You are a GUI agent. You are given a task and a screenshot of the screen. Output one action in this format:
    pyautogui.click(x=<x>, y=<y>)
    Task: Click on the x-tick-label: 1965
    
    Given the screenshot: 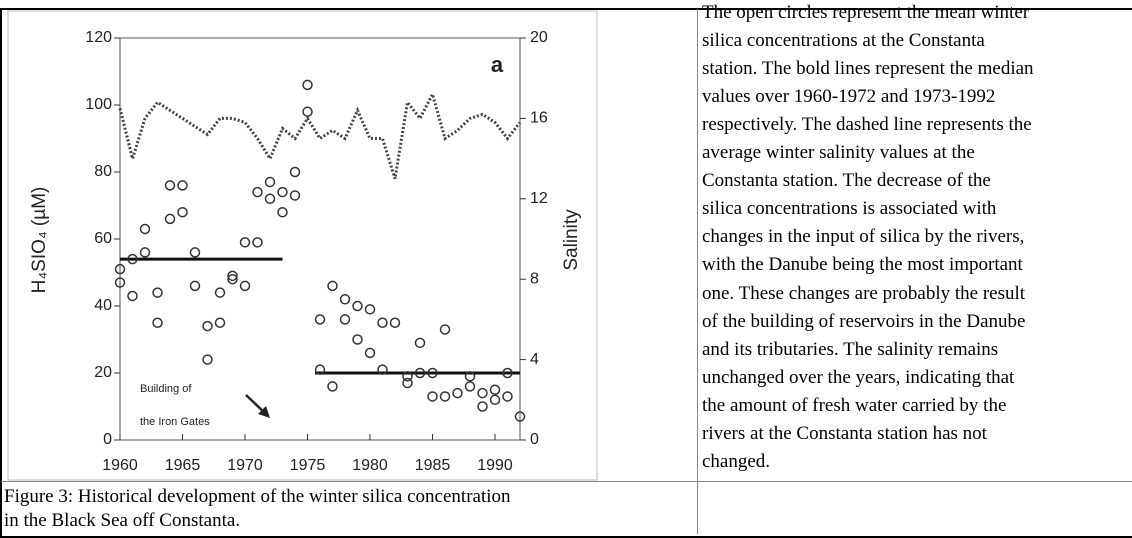 What is the action you would take?
    pyautogui.click(x=183, y=465)
    